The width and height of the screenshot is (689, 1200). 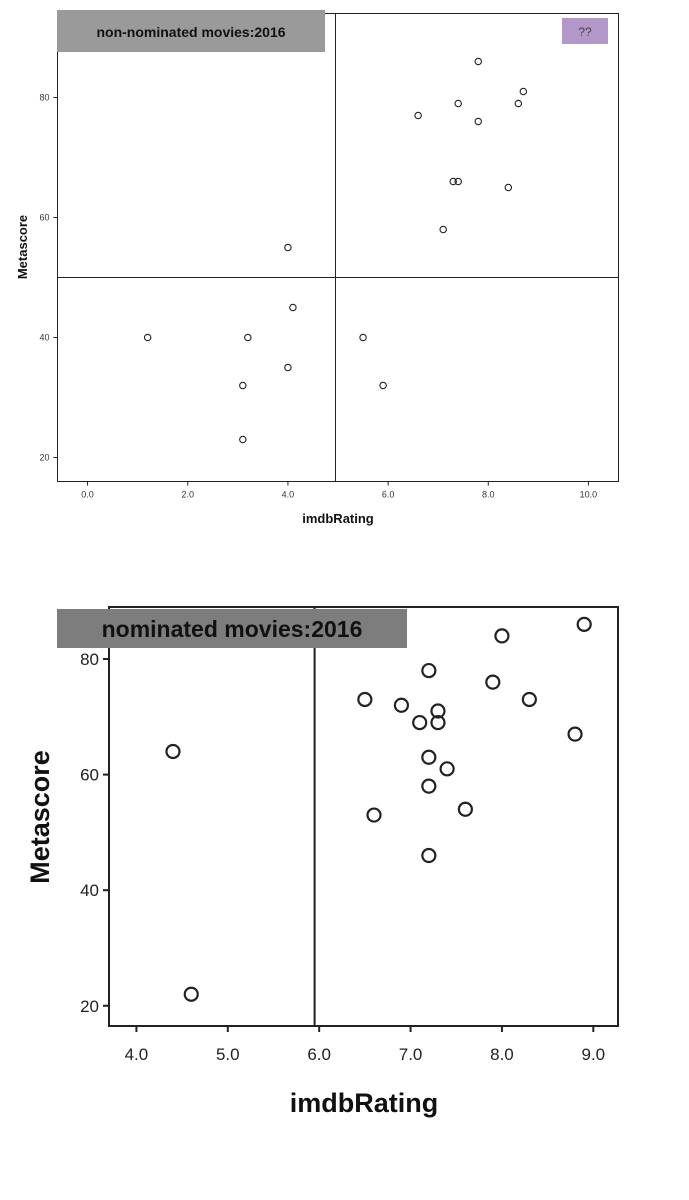 I want to click on x-tick-label: 9.0, so click(x=594, y=1054).